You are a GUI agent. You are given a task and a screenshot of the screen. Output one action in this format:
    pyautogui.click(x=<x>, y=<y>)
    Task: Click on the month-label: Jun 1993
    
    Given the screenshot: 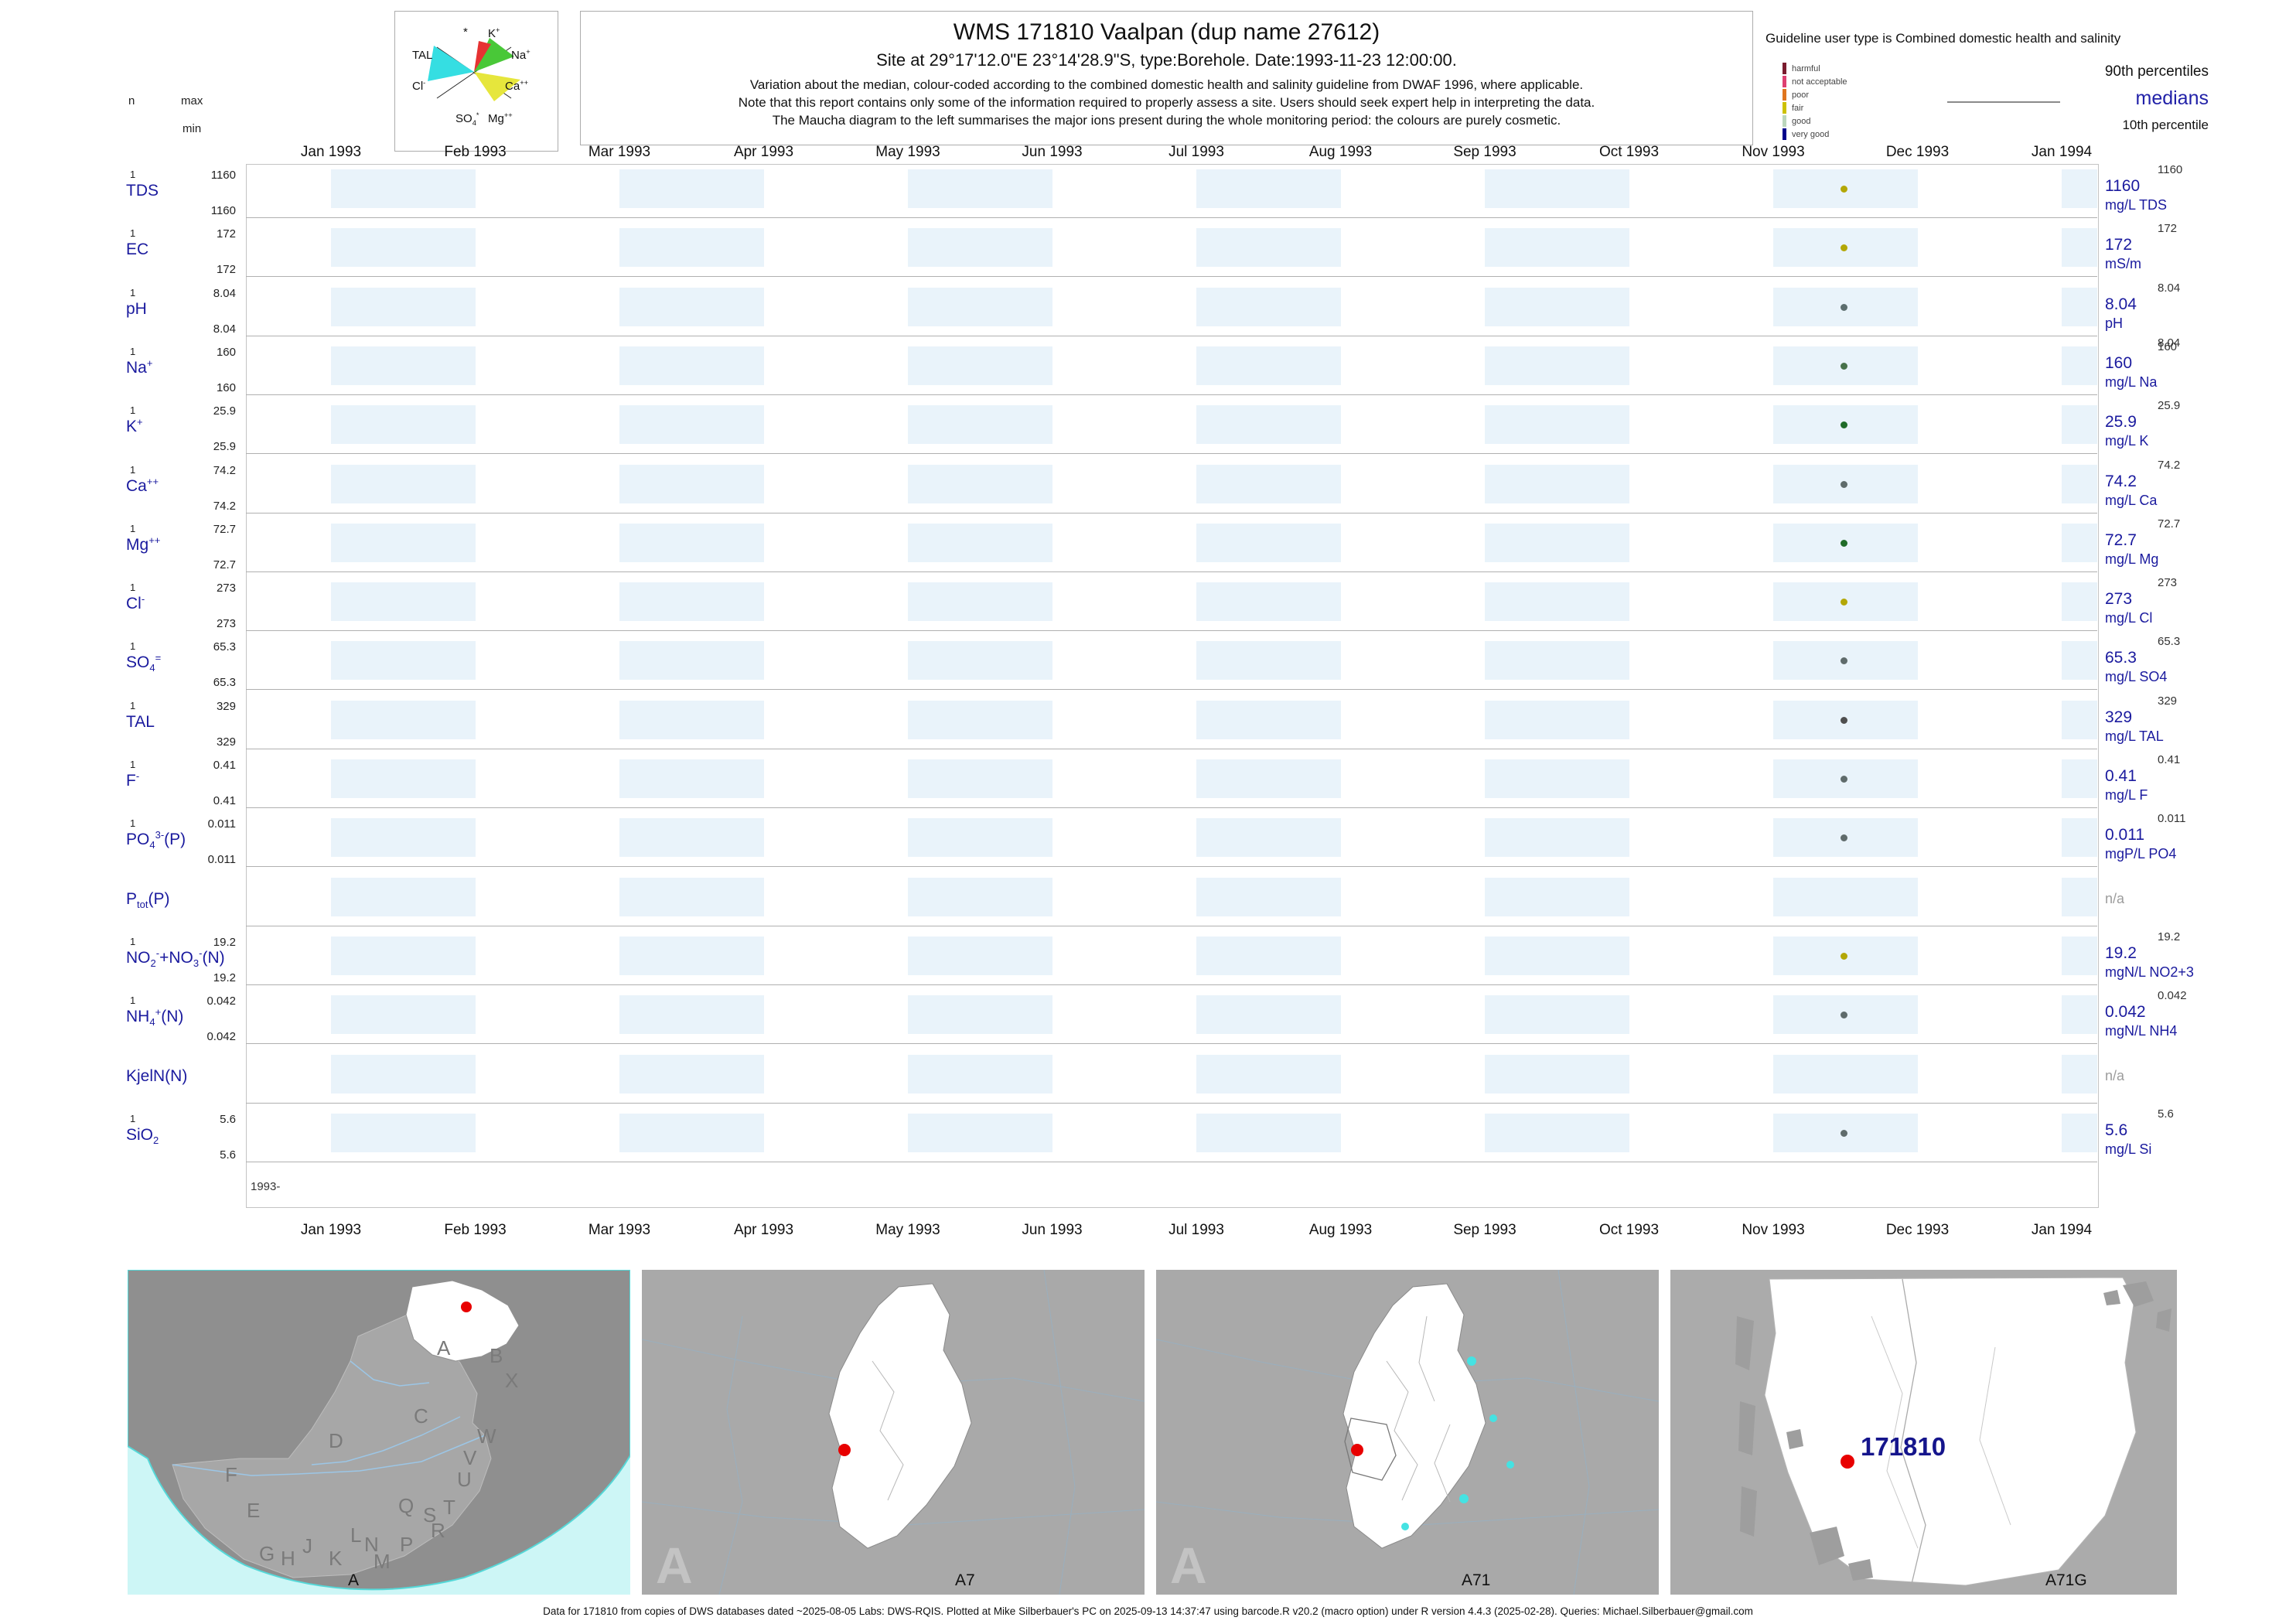 What is the action you would take?
    pyautogui.click(x=1052, y=1230)
    